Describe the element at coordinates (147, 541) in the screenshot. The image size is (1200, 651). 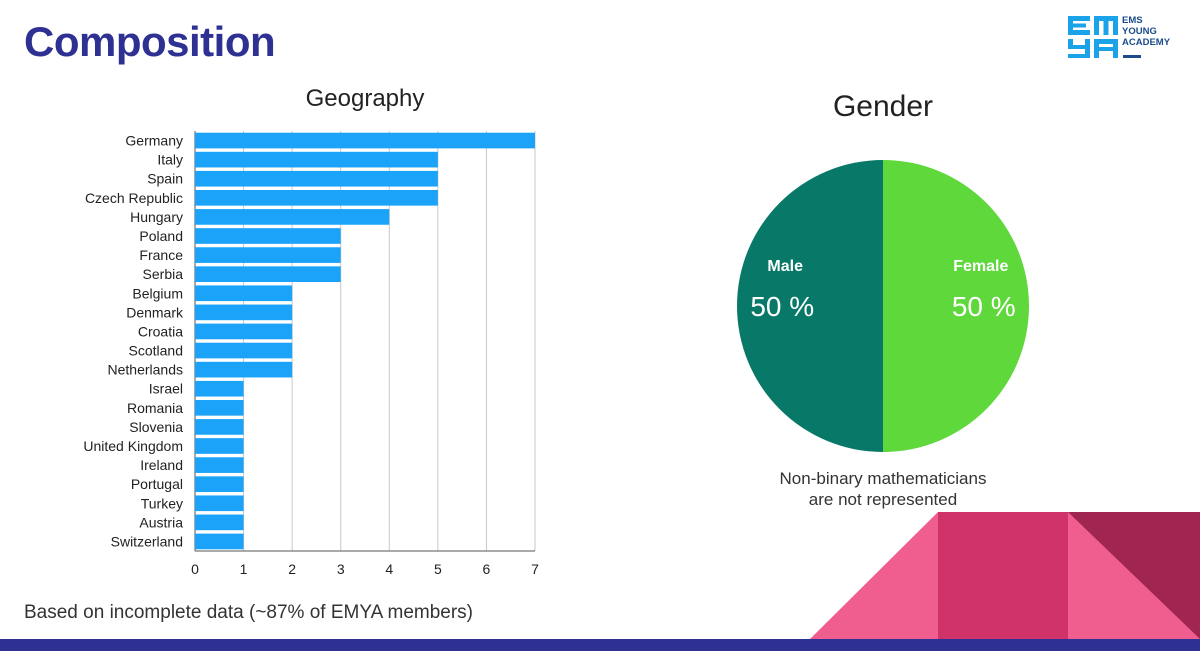
I see `category-label: Switzerland` at that location.